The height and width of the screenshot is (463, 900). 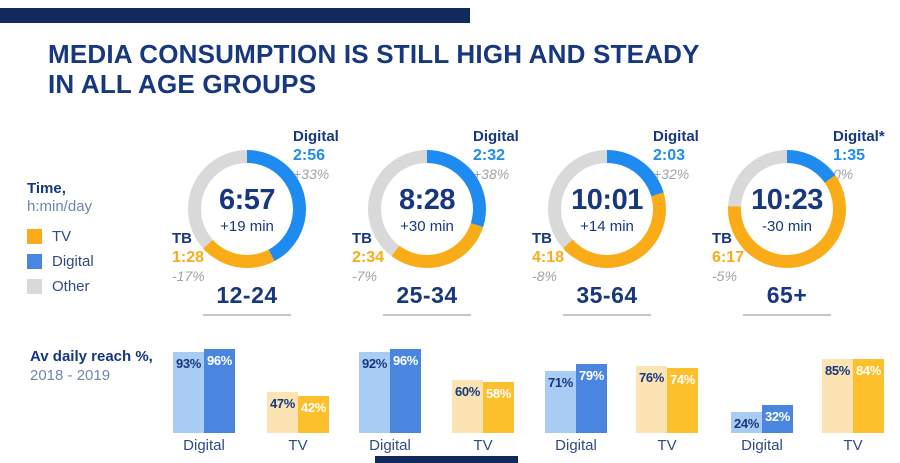 What do you see at coordinates (368, 257) in the screenshot?
I see `tv-callout: TB 2:34 -7%` at bounding box center [368, 257].